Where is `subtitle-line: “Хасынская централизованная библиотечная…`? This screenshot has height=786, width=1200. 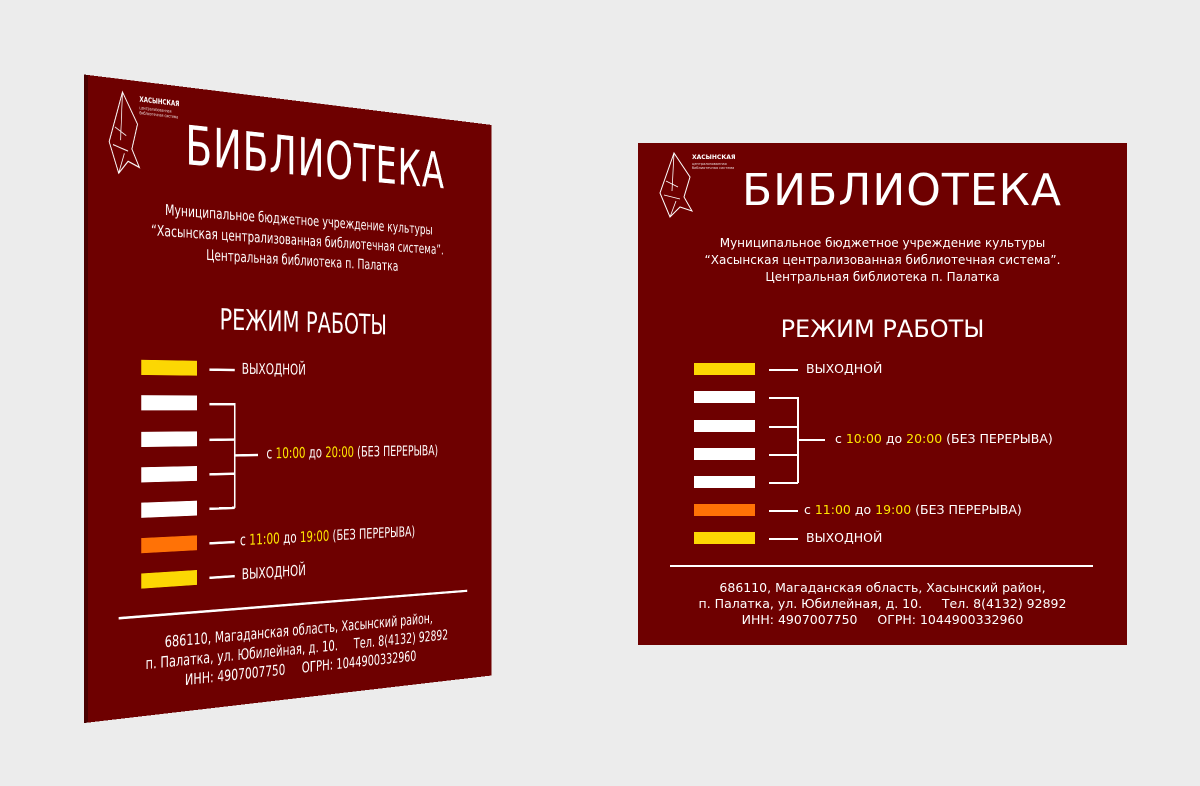
subtitle-line: “Хасынская централизованная библиотечная… is located at coordinates (882, 260).